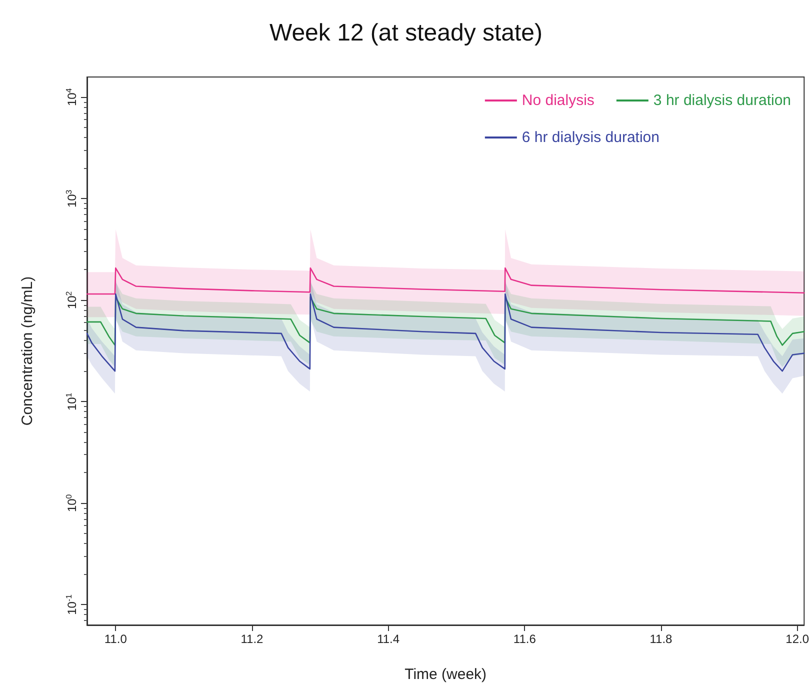 The height and width of the screenshot is (695, 812). I want to click on x-tick-label: 11.2, so click(252, 639).